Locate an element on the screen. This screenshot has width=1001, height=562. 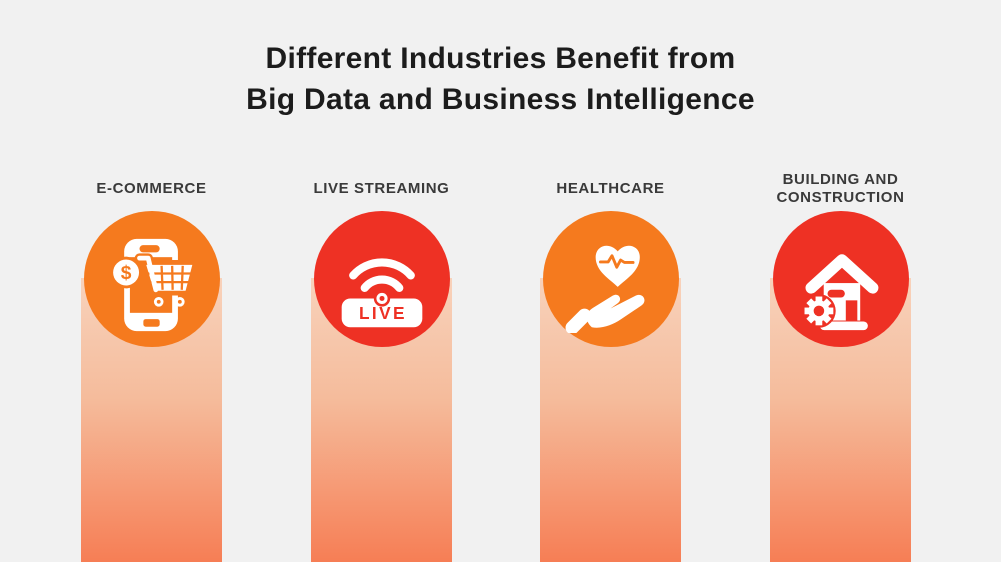
column-label-ecommerce: E-COMMERCE is located at coordinates (151, 188).